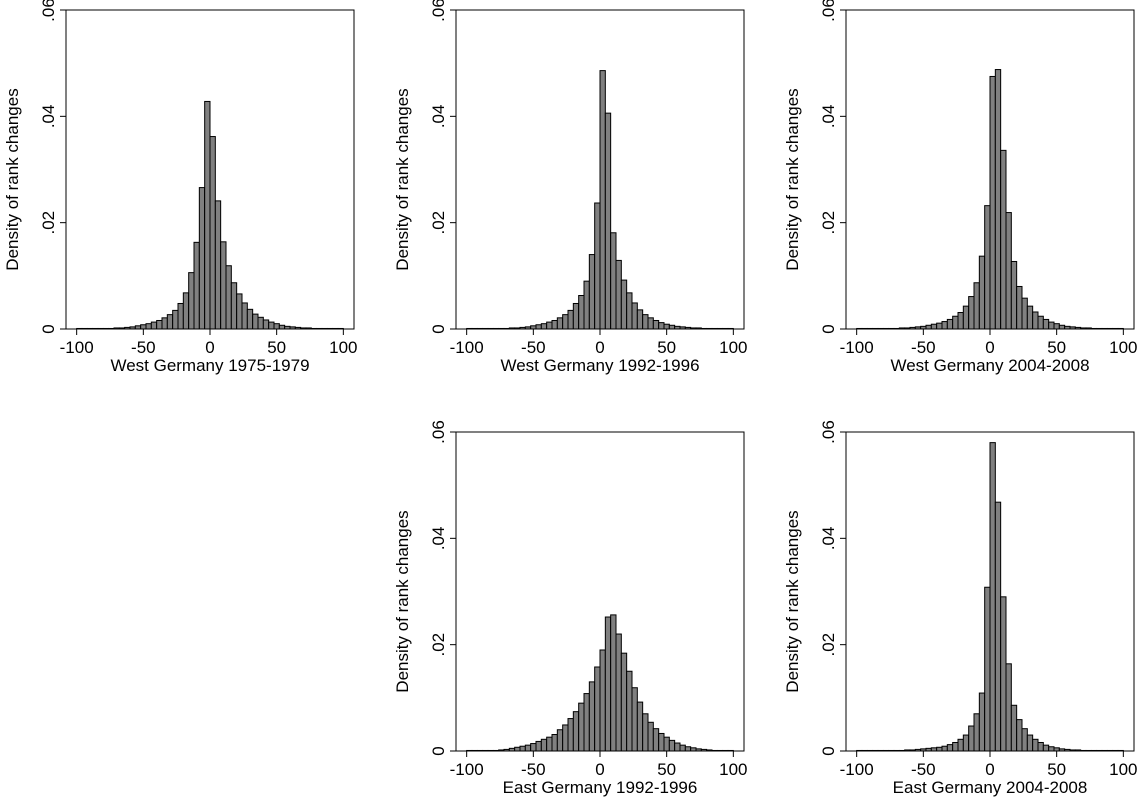 The height and width of the screenshot is (808, 1145). I want to click on y-tick-label: .04, so click(48, 117).